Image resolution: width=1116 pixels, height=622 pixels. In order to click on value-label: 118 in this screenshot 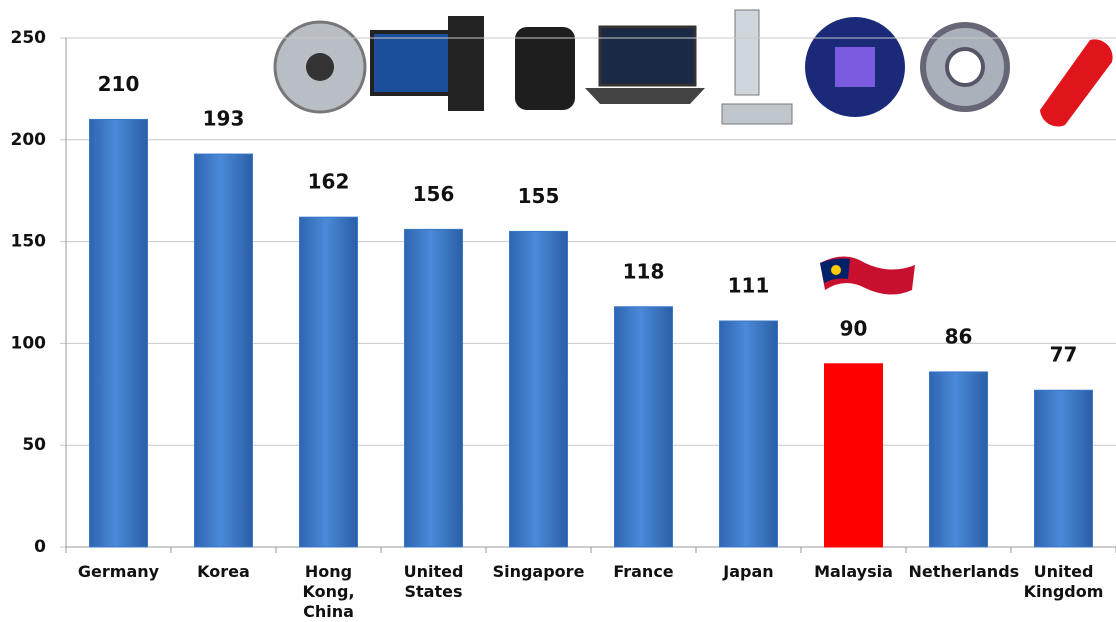, I will do `click(644, 271)`.